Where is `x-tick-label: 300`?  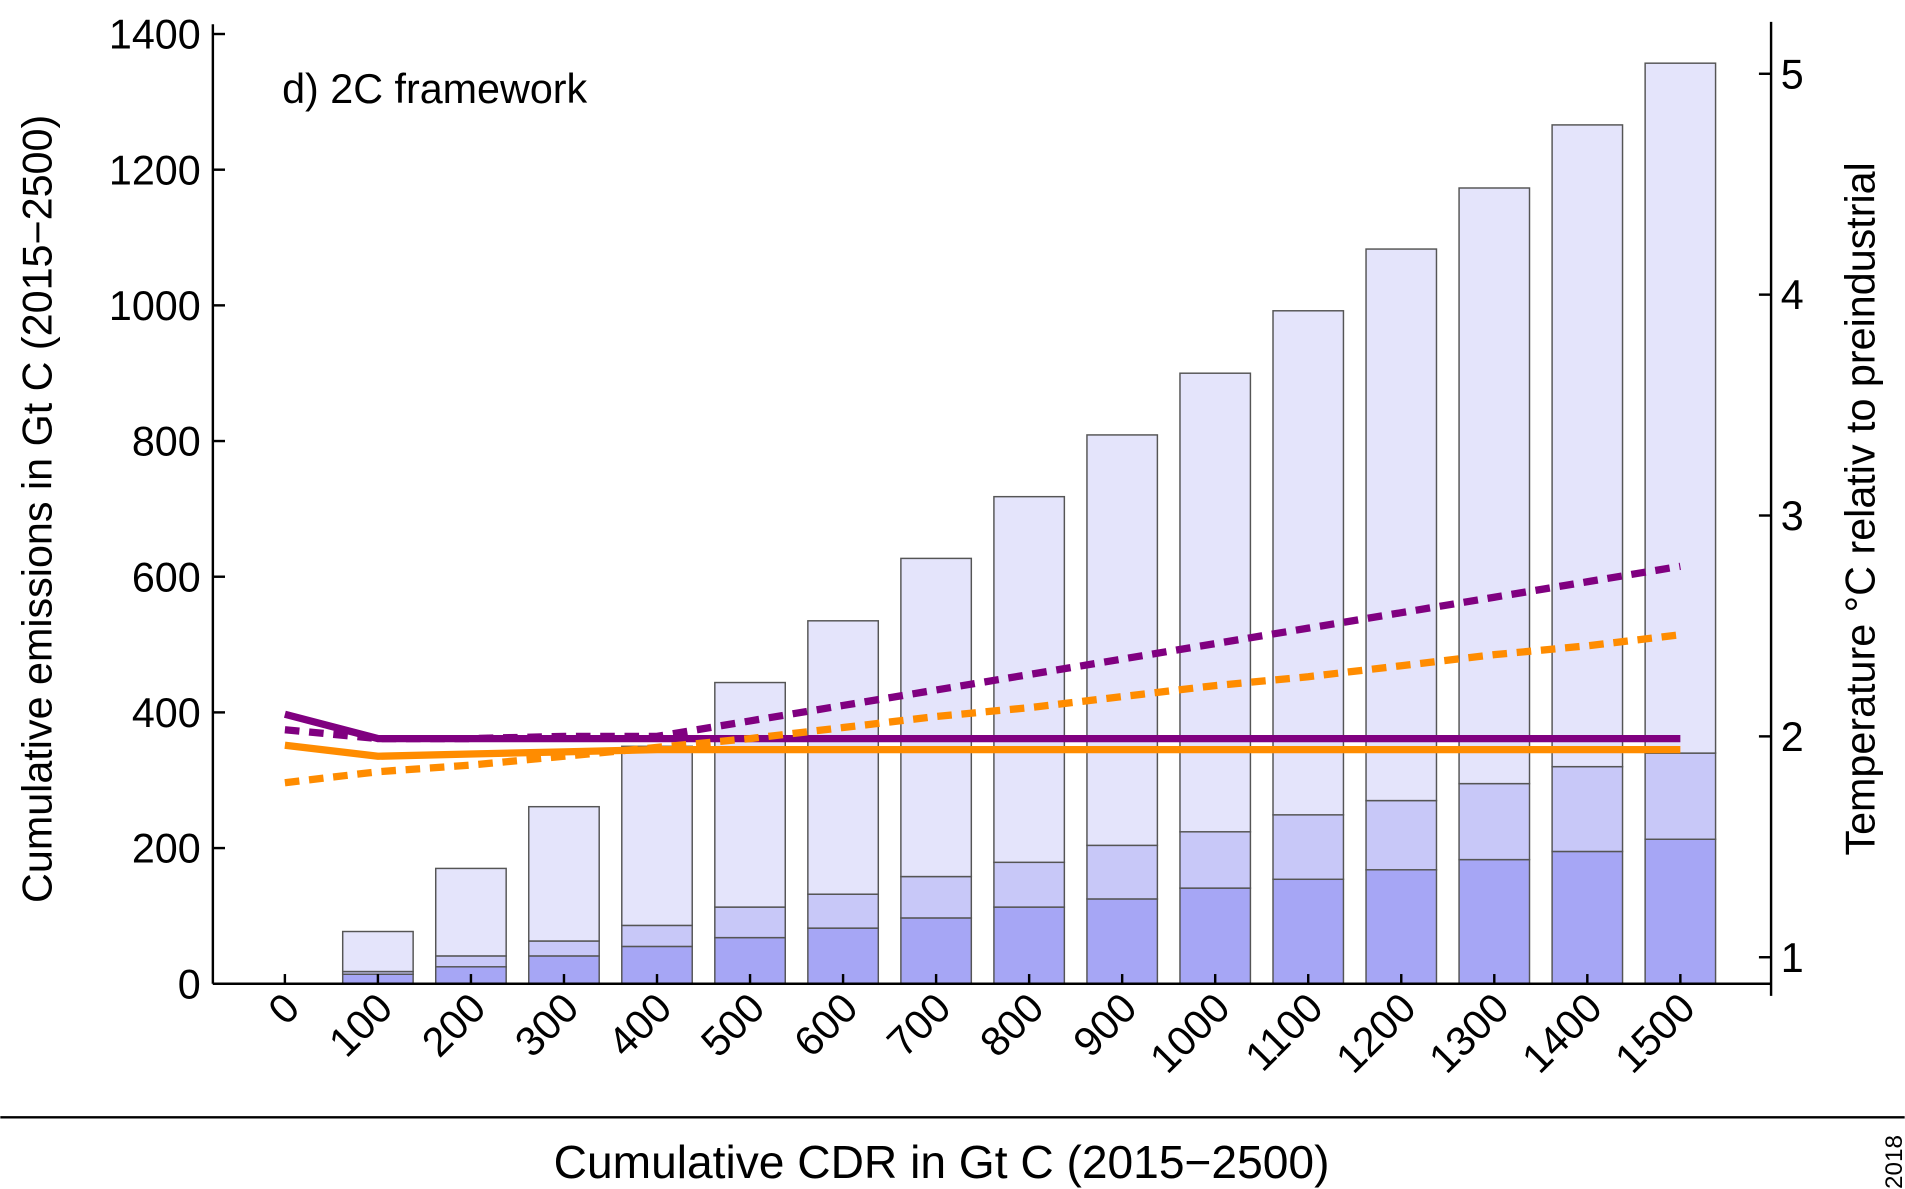 x-tick-label: 300 is located at coordinates (546, 1024).